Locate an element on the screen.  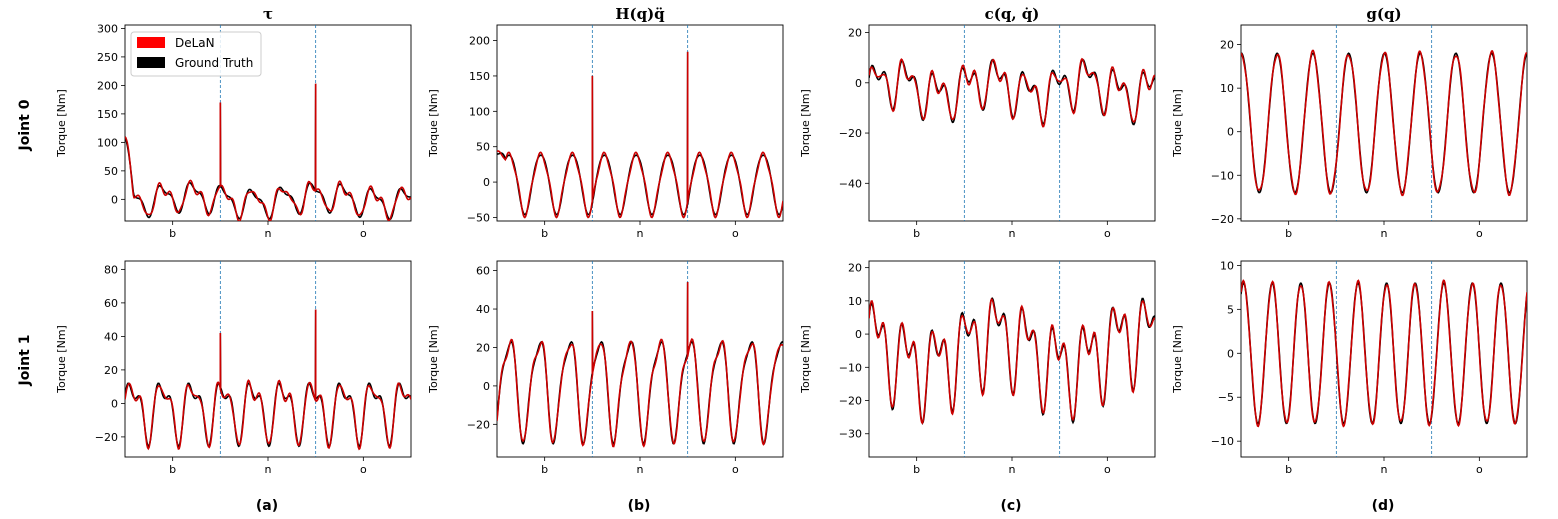
panel-j1-gravity: −10 −5 0 5 10 Torque [Nm] b n o is located at coordinates (1349, 367).